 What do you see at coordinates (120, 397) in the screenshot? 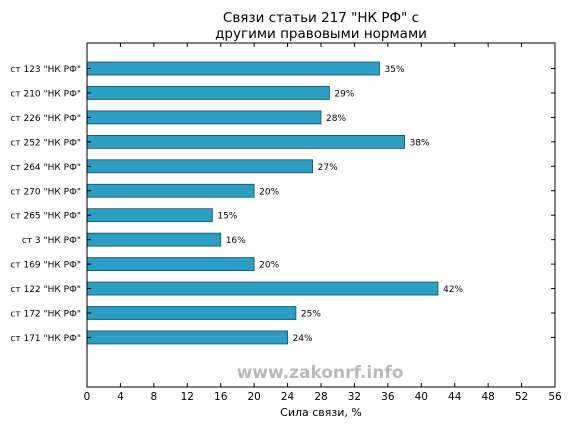
I see `x-tick-label: 4` at bounding box center [120, 397].